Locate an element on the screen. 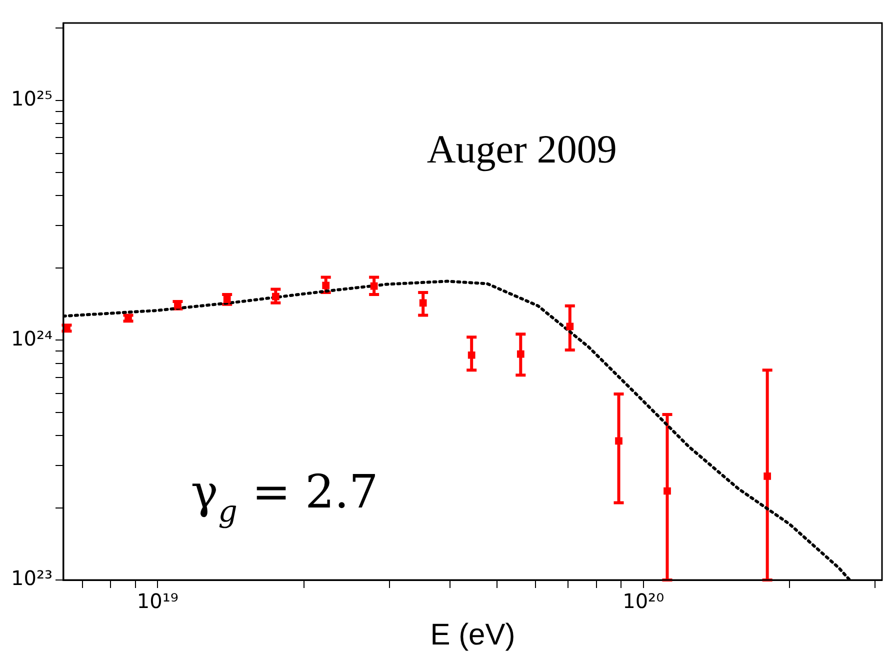 This screenshot has height=662, width=896. annotation: Auger 2009 is located at coordinates (521, 149).